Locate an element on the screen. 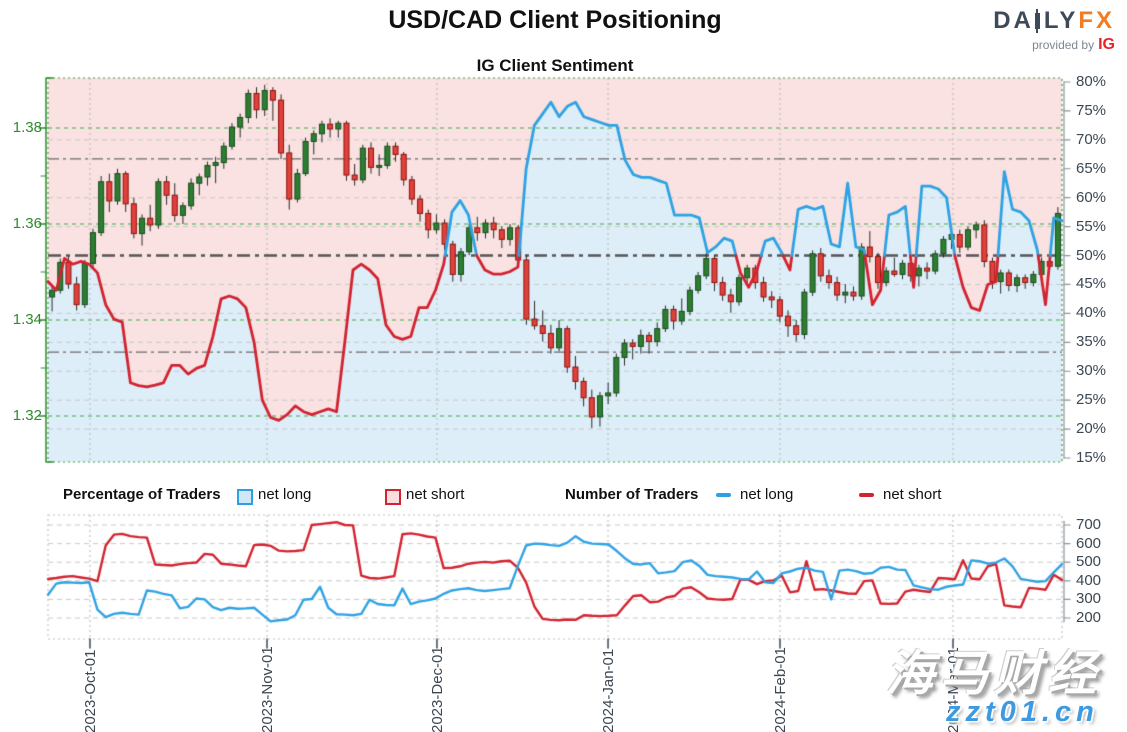 The image size is (1127, 732). legend-pct-net-short: net short is located at coordinates (435, 494).